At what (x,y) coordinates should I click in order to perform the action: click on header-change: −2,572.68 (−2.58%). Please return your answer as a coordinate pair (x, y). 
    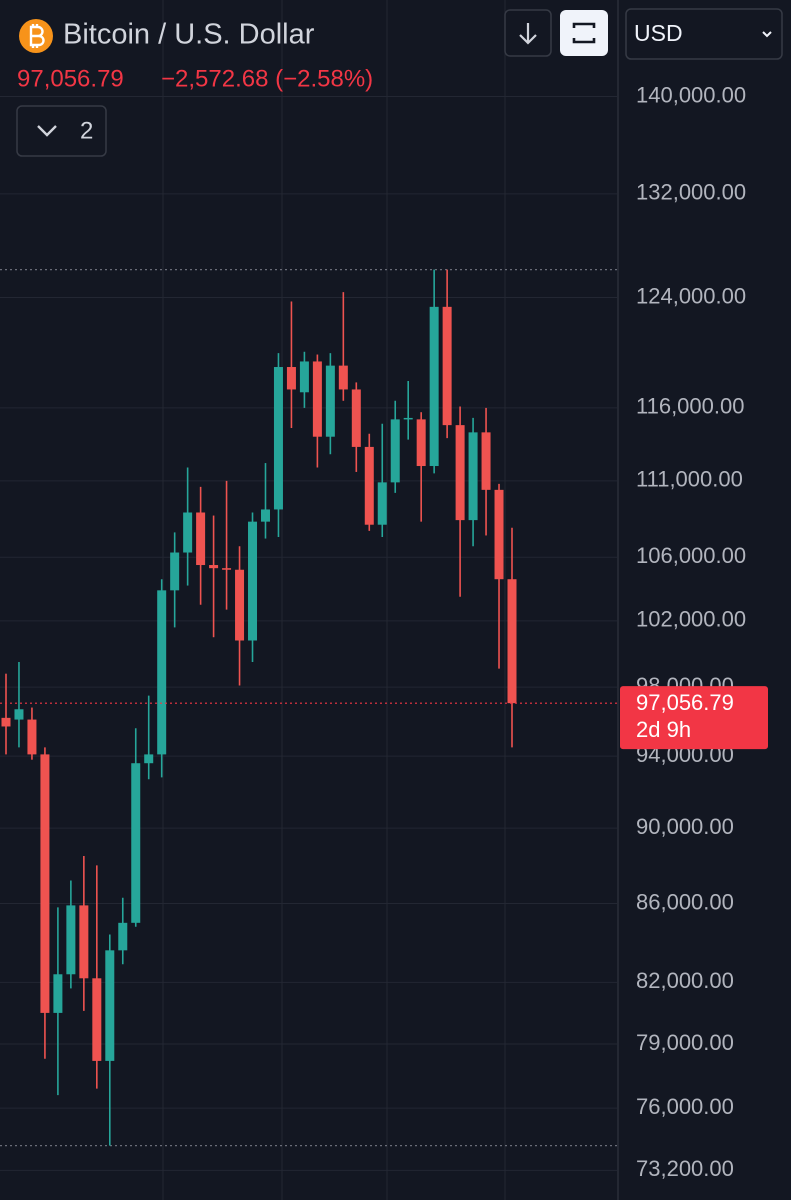
    Looking at the image, I should click on (267, 78).